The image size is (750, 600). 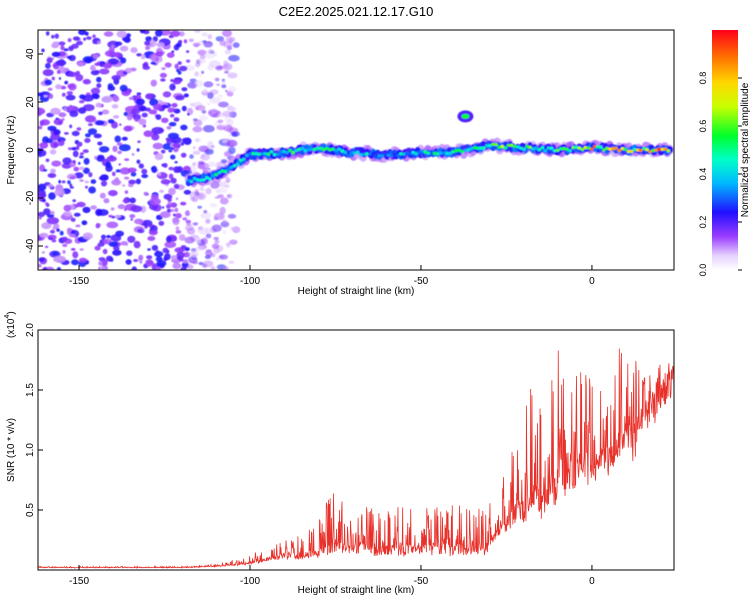 I want to click on snr-y-label: SNR (10 * v/v), so click(x=11, y=450).